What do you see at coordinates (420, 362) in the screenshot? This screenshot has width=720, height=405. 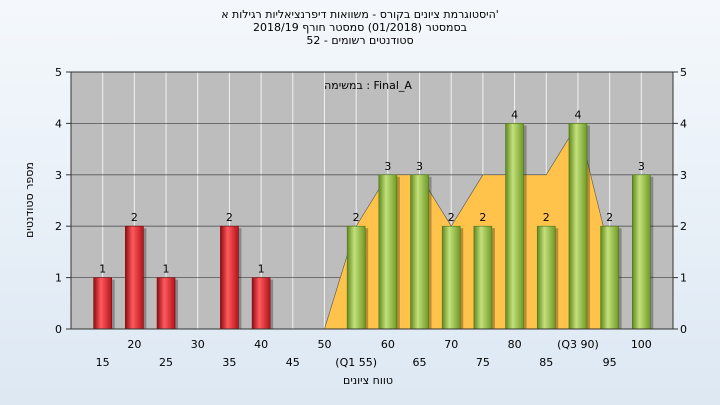 I see `x-tick-label: 65` at bounding box center [420, 362].